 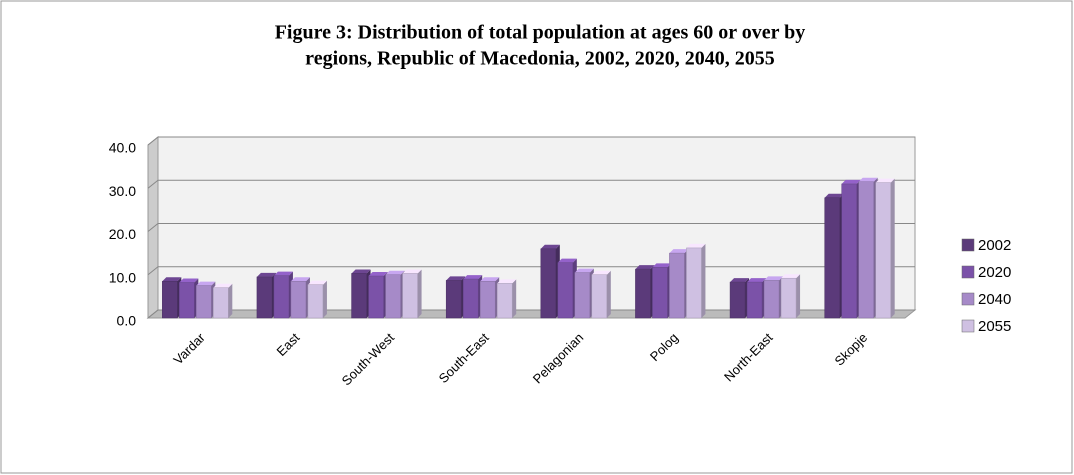 What do you see at coordinates (122, 277) in the screenshot?
I see `y-tick-label: 10.0` at bounding box center [122, 277].